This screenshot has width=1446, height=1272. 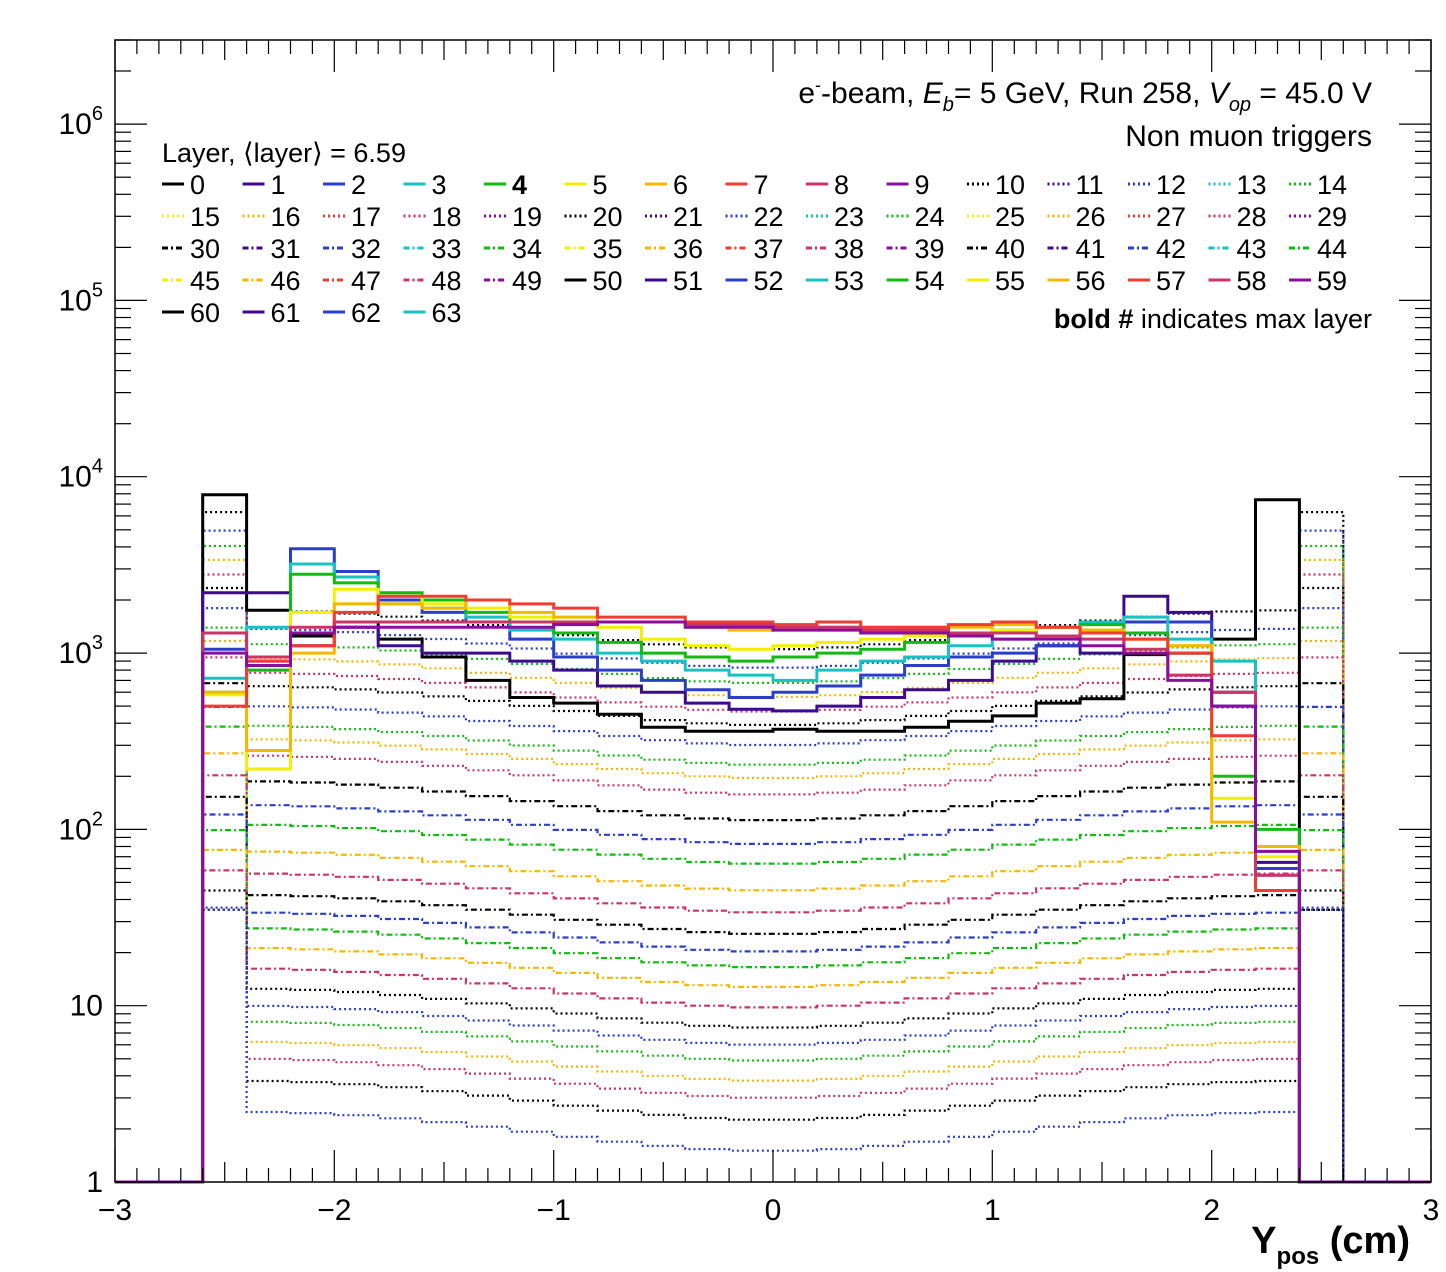 What do you see at coordinates (1252, 185) in the screenshot?
I see `legend-label-13: 13` at bounding box center [1252, 185].